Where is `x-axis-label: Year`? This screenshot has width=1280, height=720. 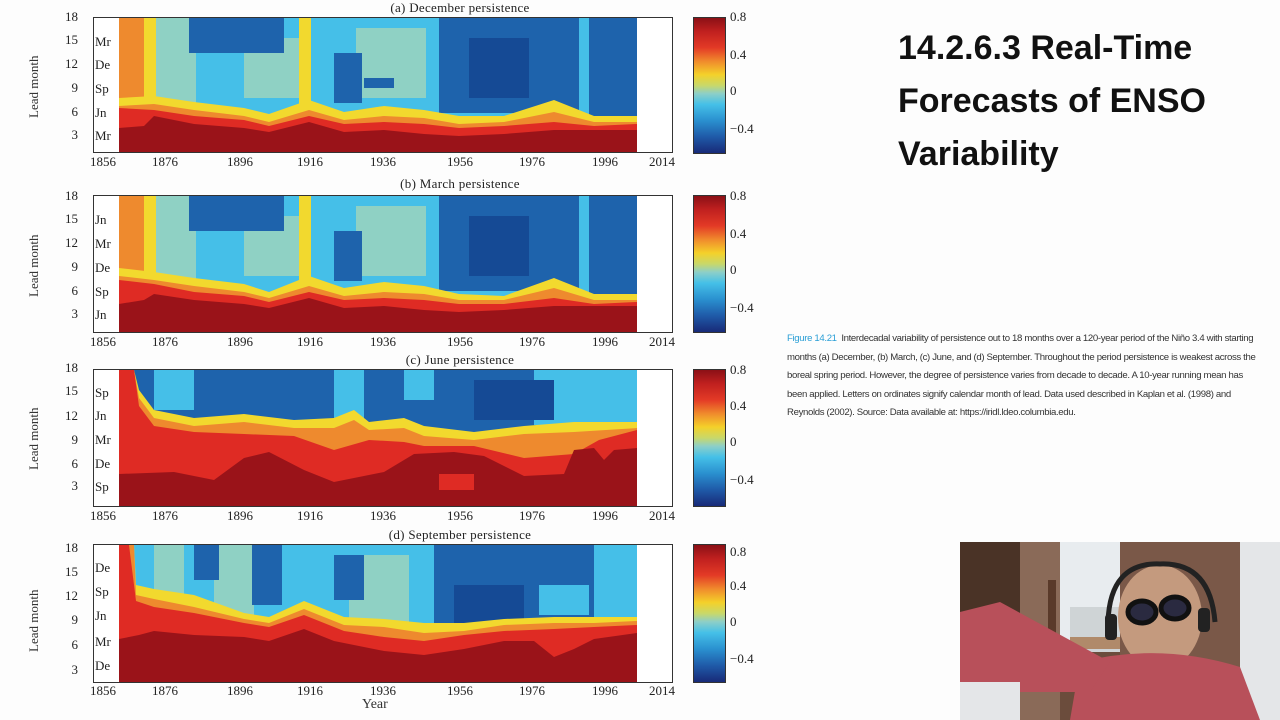
x-axis-label: Year is located at coordinates (375, 704).